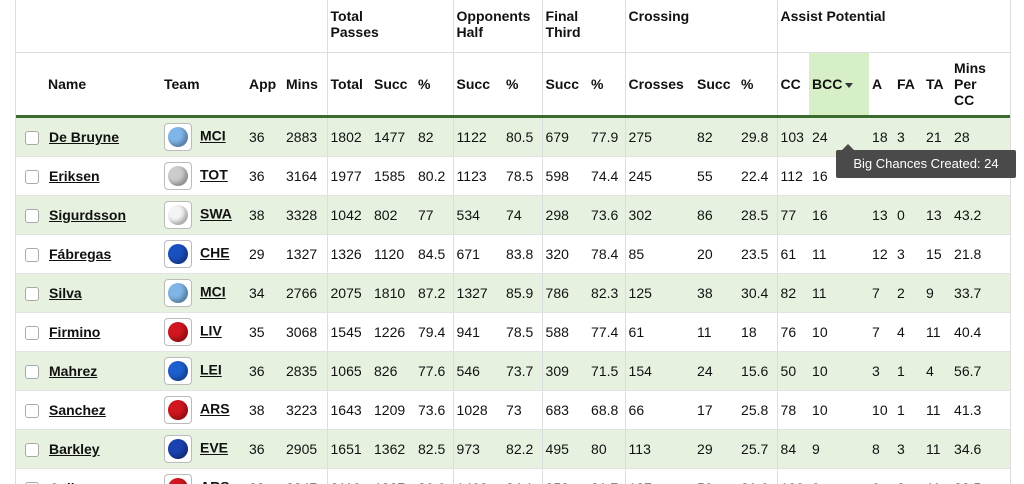 The image size is (1024, 484). Describe the element at coordinates (882, 215) in the screenshot. I see `table-cell: 13` at that location.